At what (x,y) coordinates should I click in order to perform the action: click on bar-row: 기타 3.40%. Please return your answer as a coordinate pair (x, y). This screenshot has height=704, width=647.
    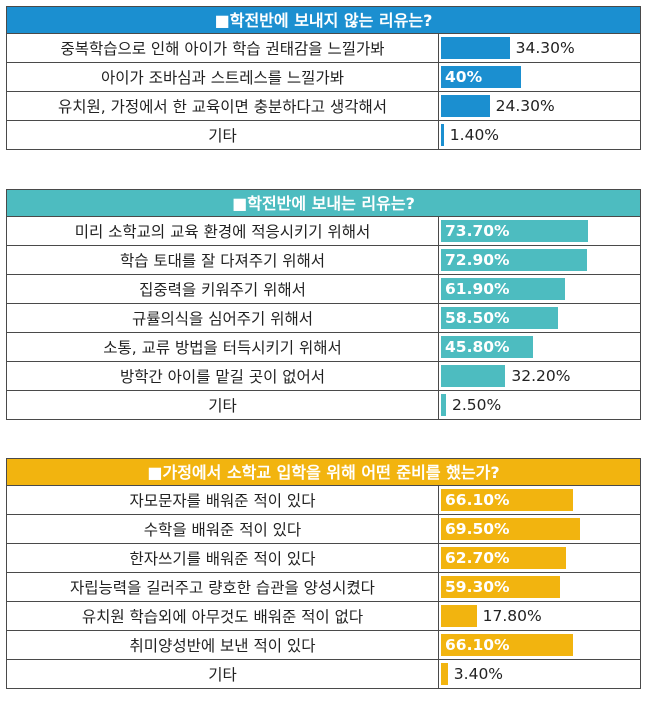
    Looking at the image, I should click on (323, 674).